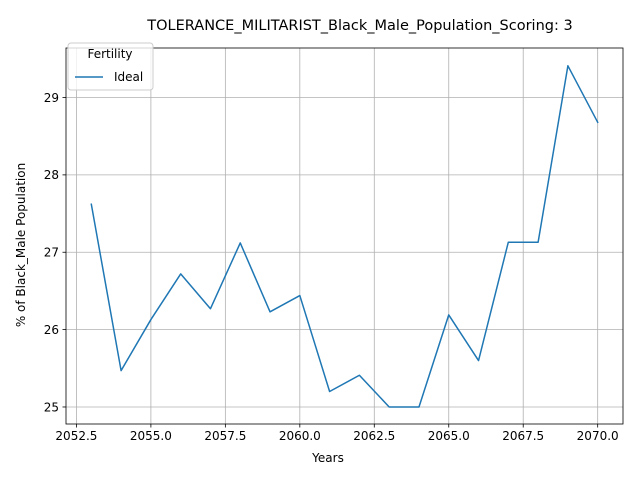  Describe the element at coordinates (128, 77) in the screenshot. I see `legend-entry-ideal: Ideal` at that location.